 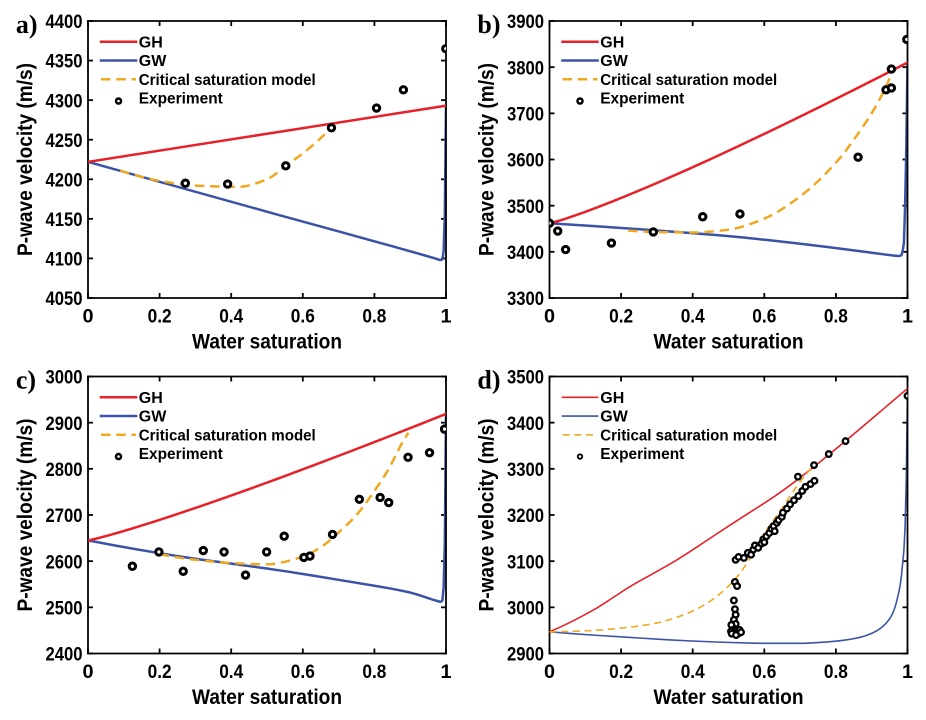 I want to click on svg-text: a), so click(x=27, y=24).